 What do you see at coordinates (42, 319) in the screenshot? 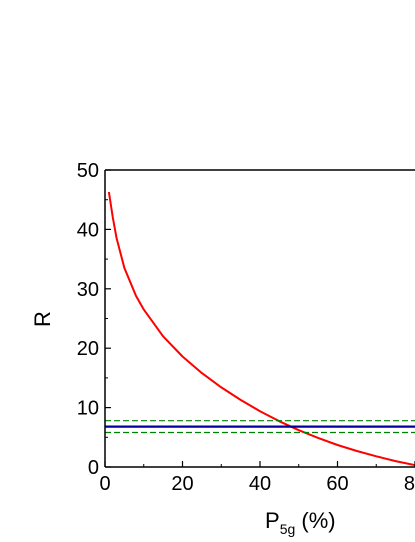
I see `y-axis-title: R` at bounding box center [42, 319].